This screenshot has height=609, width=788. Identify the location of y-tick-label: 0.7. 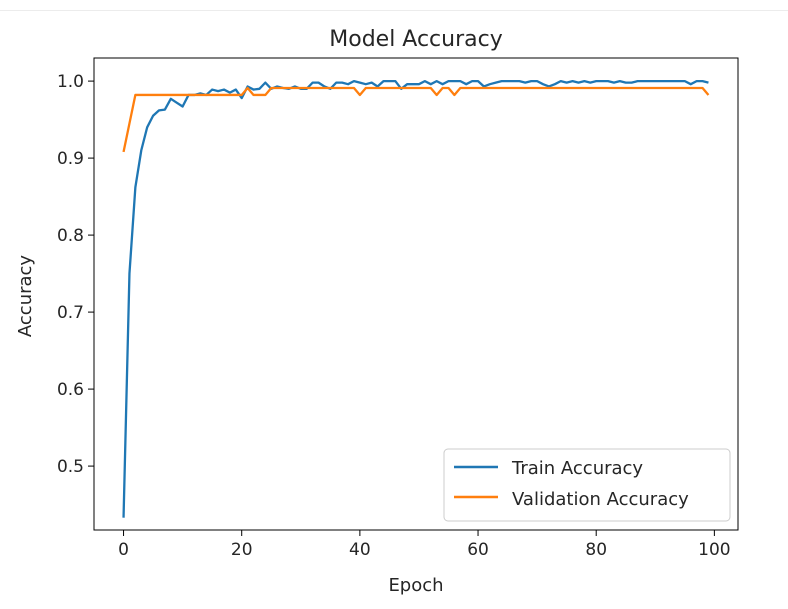
(70, 313).